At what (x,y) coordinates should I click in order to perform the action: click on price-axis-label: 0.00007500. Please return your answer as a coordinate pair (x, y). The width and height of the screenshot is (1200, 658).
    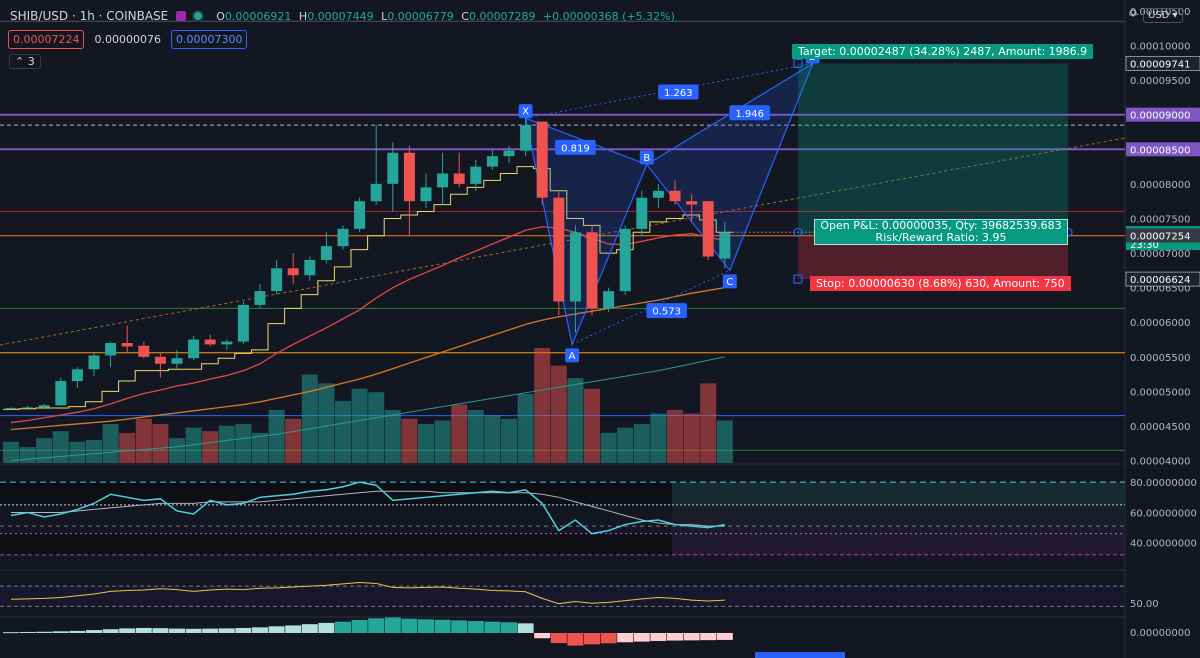
    Looking at the image, I should click on (1160, 219).